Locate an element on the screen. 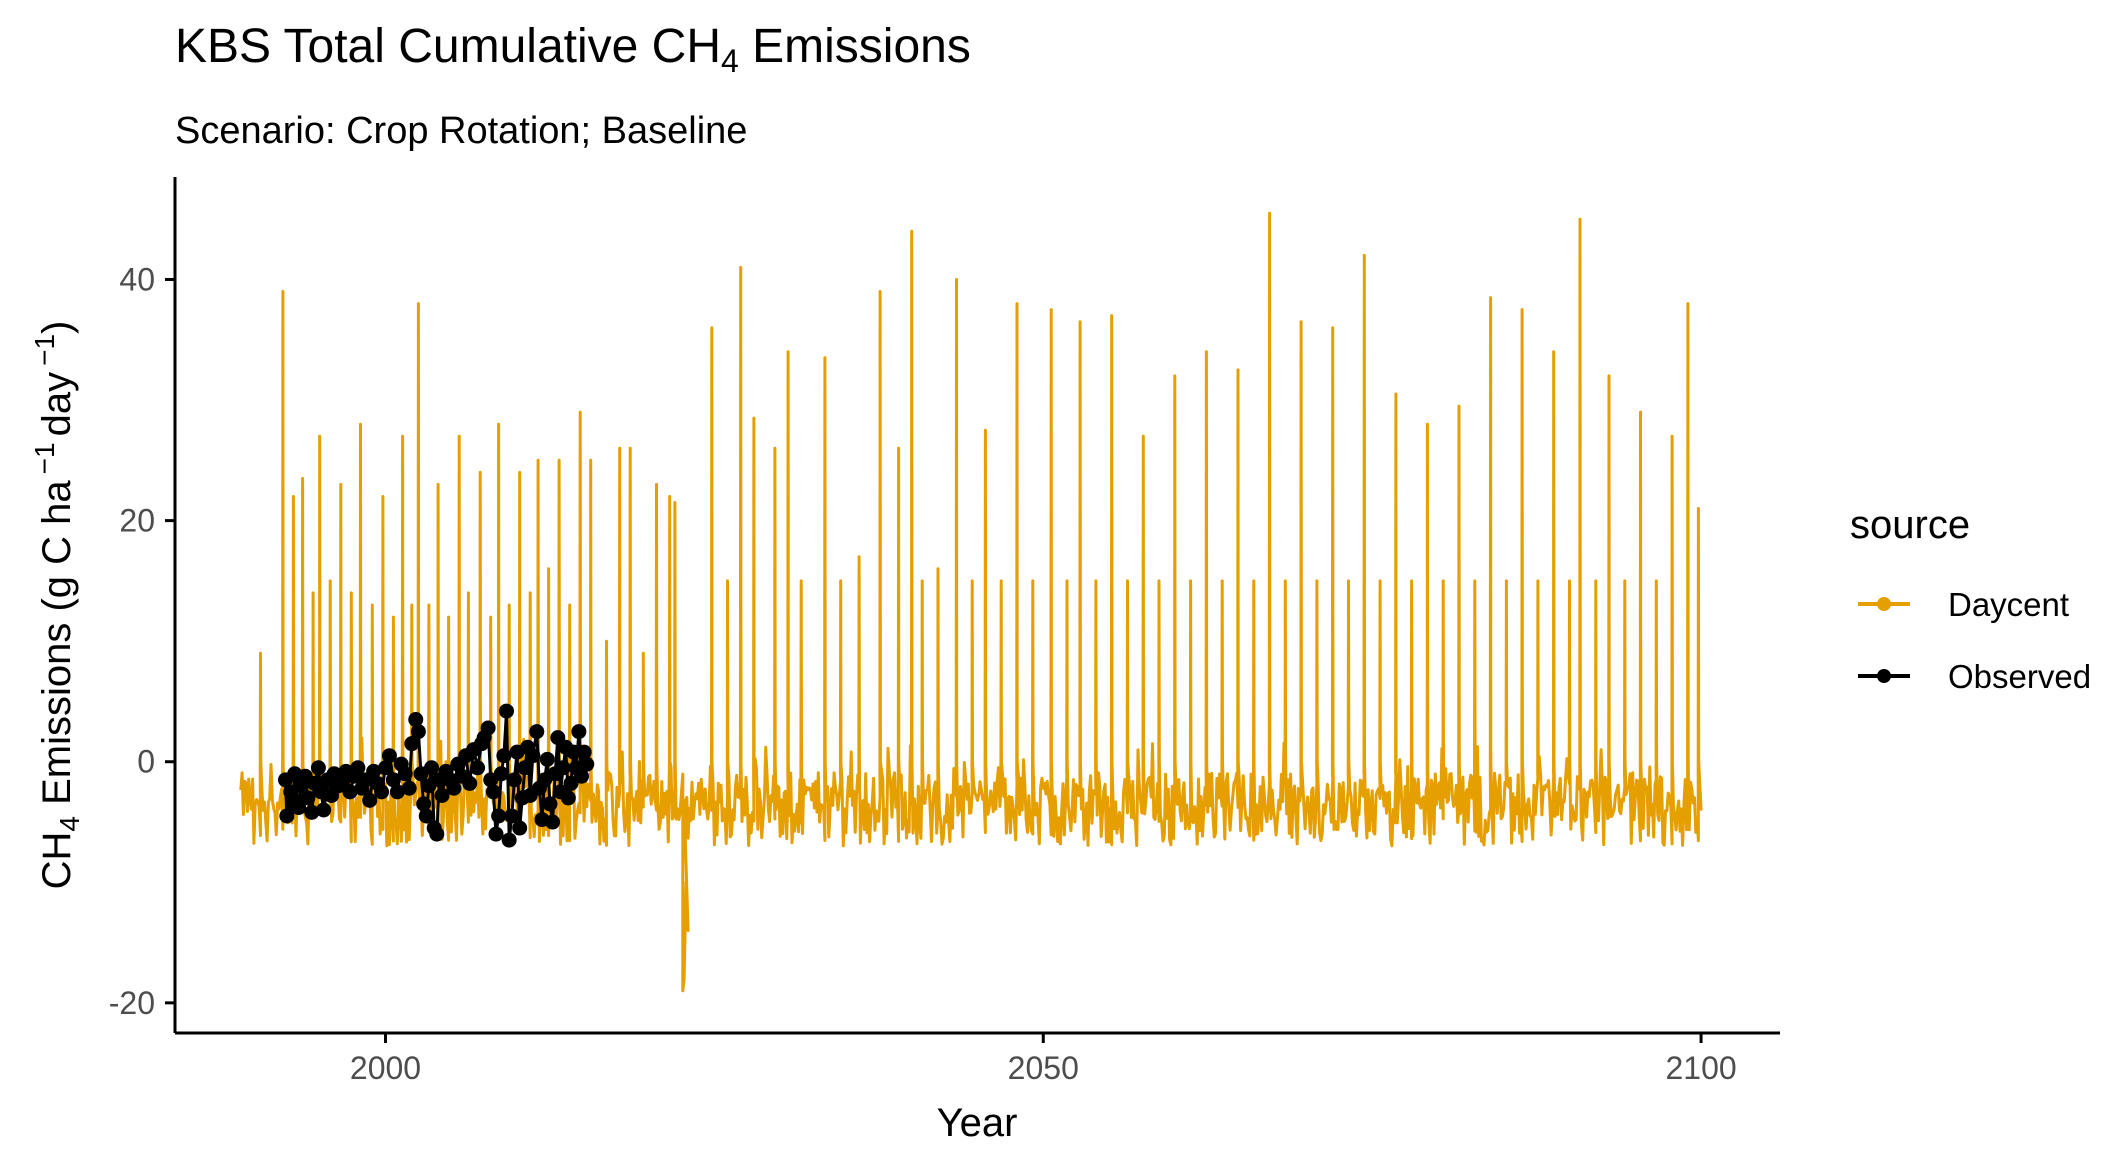  legend-label-observed: Observed is located at coordinates (2019, 676).